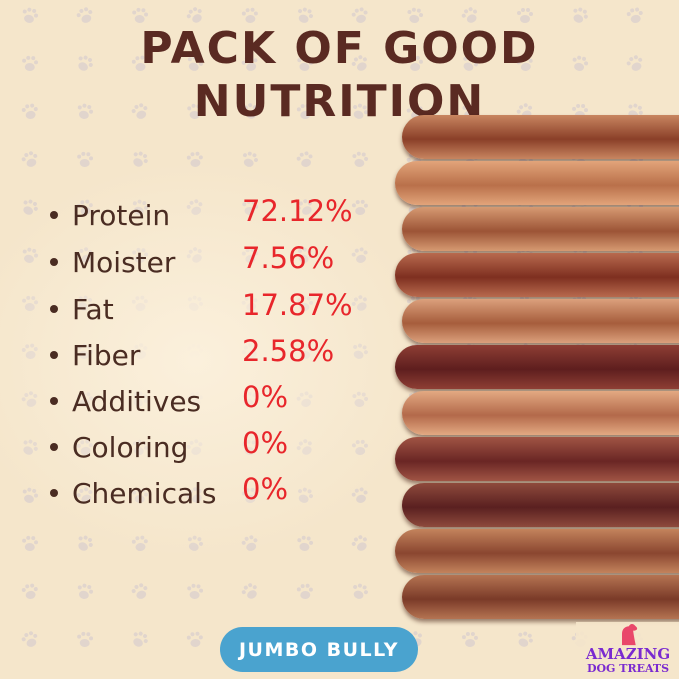 This screenshot has width=679, height=679. I want to click on nutrient-label: Chemicals, so click(144, 493).